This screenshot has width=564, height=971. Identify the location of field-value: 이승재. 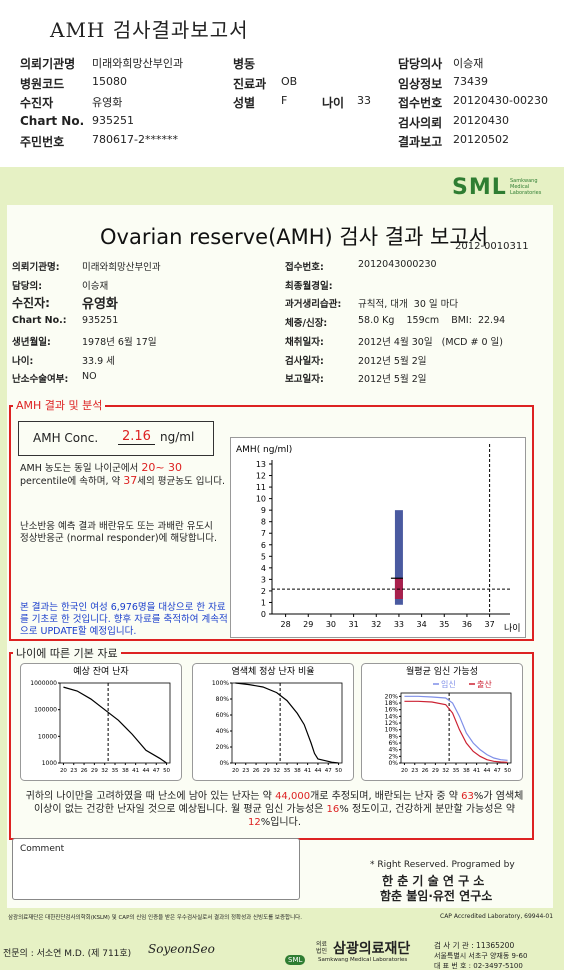
(468, 63).